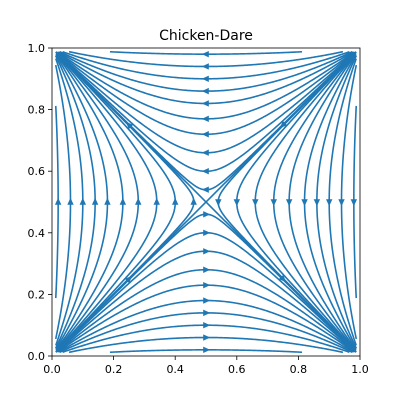 The width and height of the screenshot is (400, 400). What do you see at coordinates (37, 171) in the screenshot?
I see `y-tick-label: 0.6` at bounding box center [37, 171].